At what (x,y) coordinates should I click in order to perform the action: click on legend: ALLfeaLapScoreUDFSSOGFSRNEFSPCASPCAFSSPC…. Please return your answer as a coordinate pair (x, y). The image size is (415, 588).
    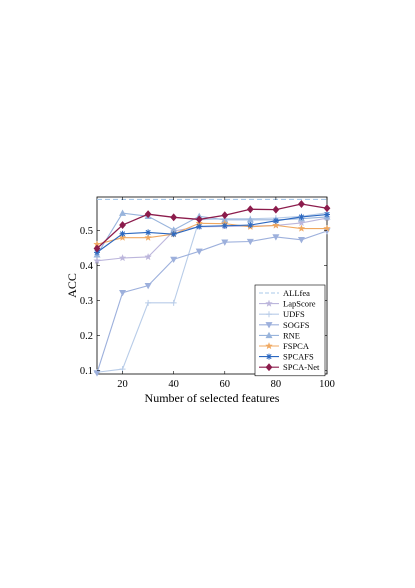
    Looking at the image, I should click on (290, 330).